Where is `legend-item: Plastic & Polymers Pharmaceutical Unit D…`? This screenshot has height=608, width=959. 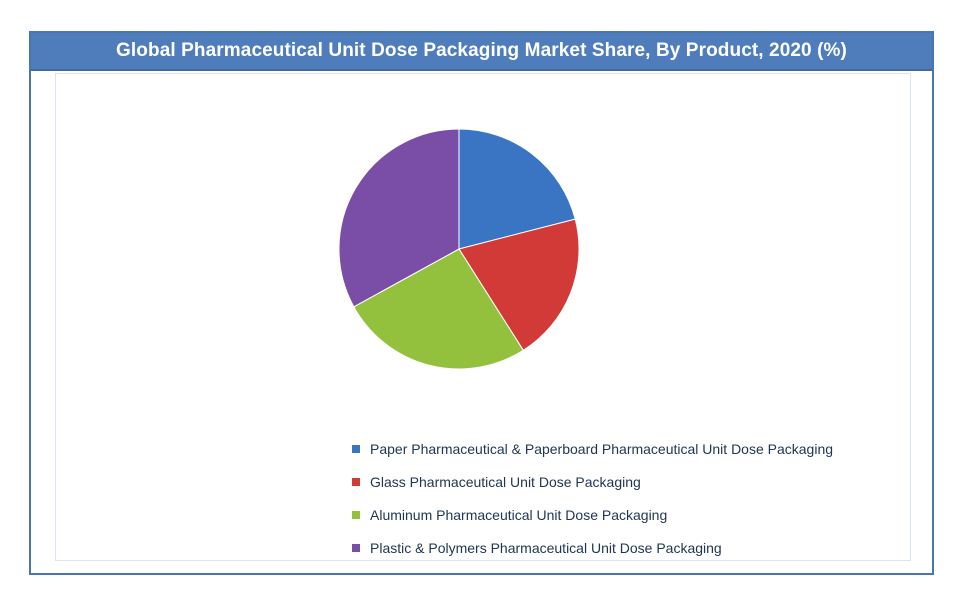 legend-item: Plastic & Polymers Pharmaceutical Unit D… is located at coordinates (592, 547).